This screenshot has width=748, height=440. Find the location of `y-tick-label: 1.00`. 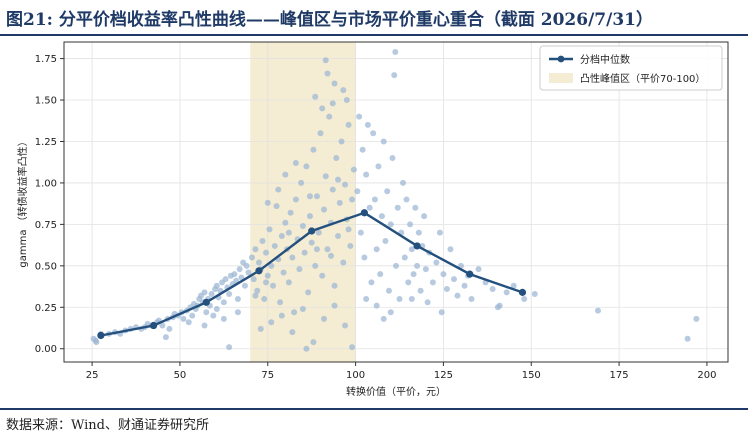

y-tick-label: 1.00 is located at coordinates (46, 183).